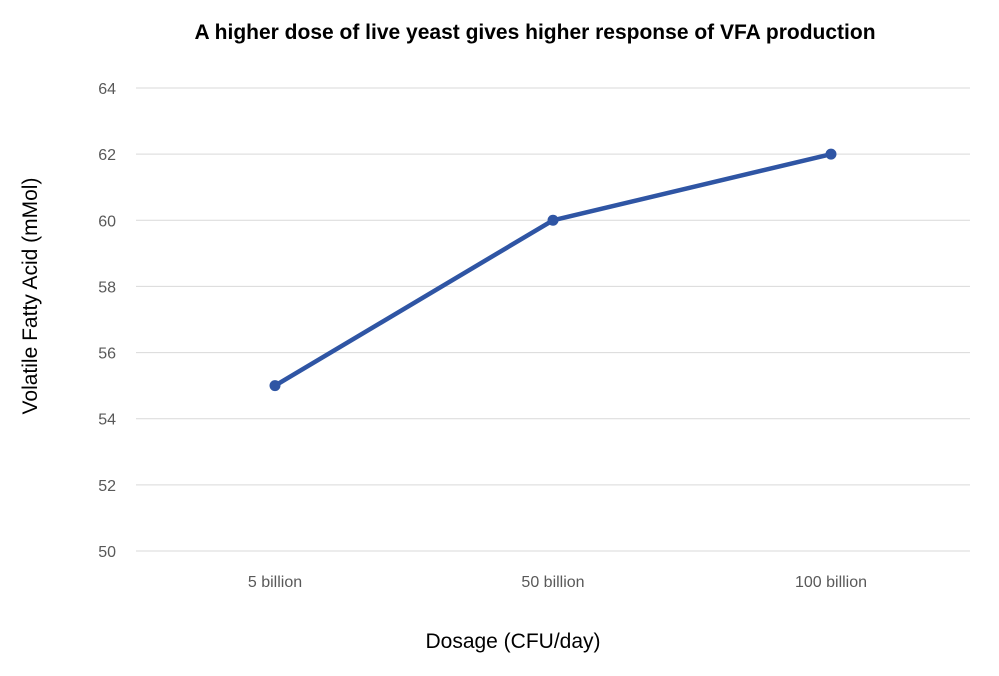 Image resolution: width=999 pixels, height=676 pixels. I want to click on y-tick-label: 58, so click(107, 287).